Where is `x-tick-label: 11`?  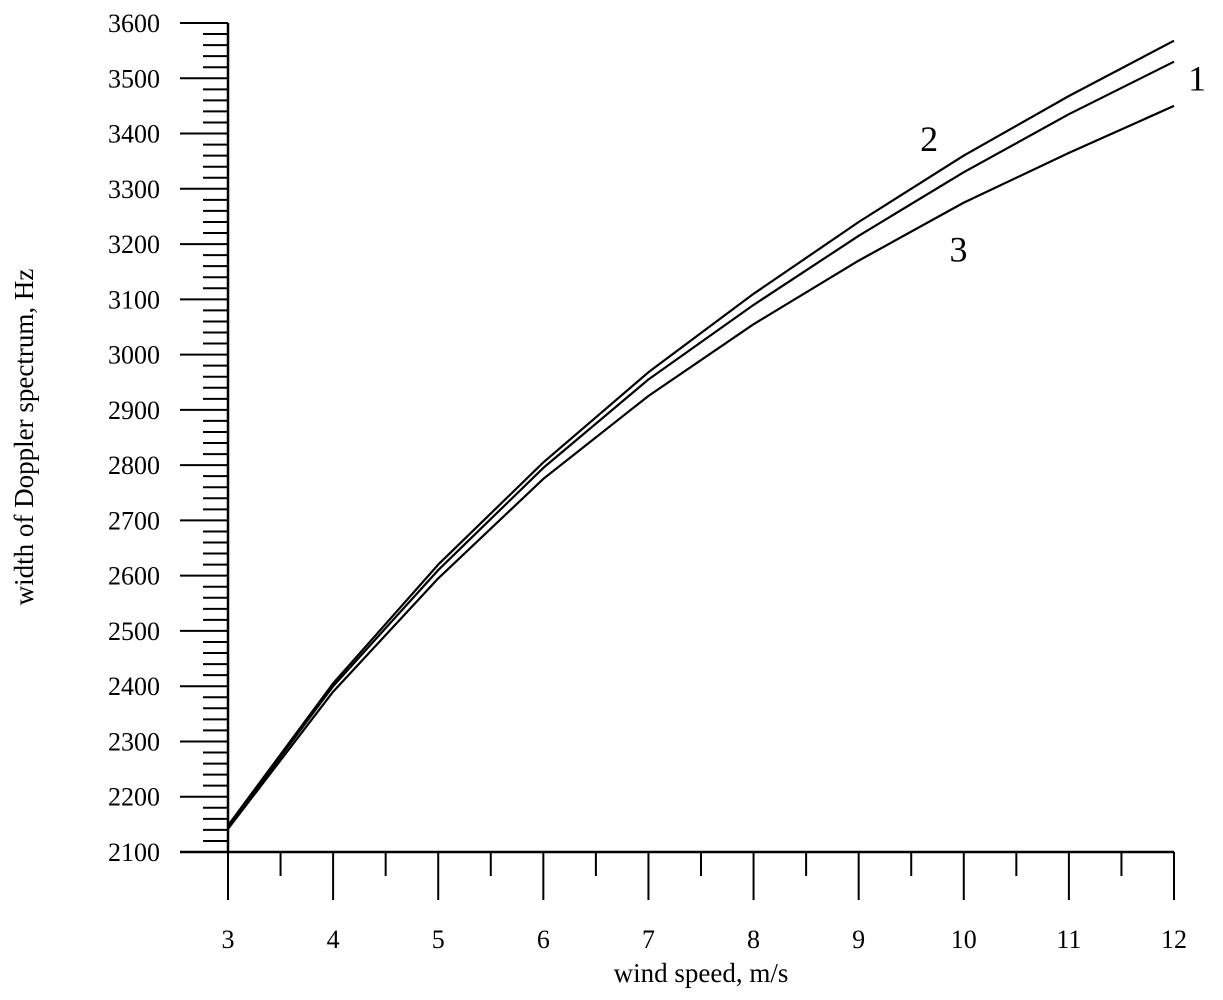 x-tick-label: 11 is located at coordinates (1068, 939).